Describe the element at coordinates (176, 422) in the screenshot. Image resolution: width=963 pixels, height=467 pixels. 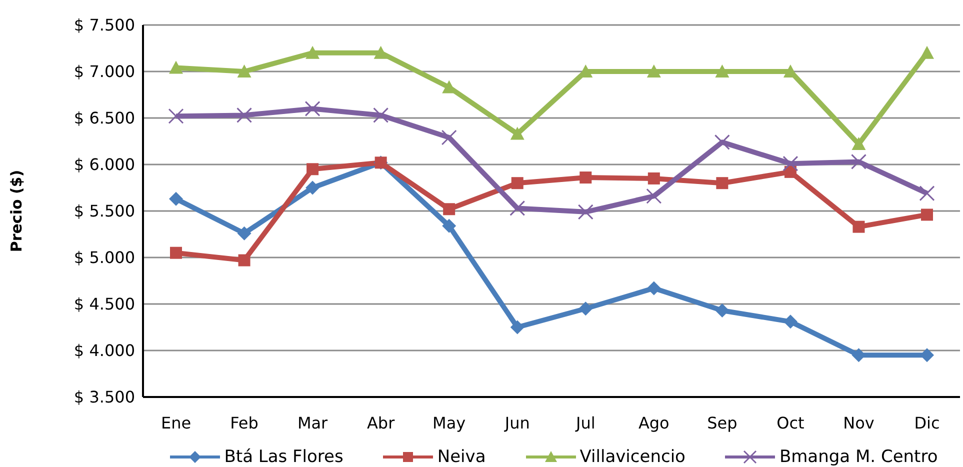
I see `x-tick-label: Ene` at that location.